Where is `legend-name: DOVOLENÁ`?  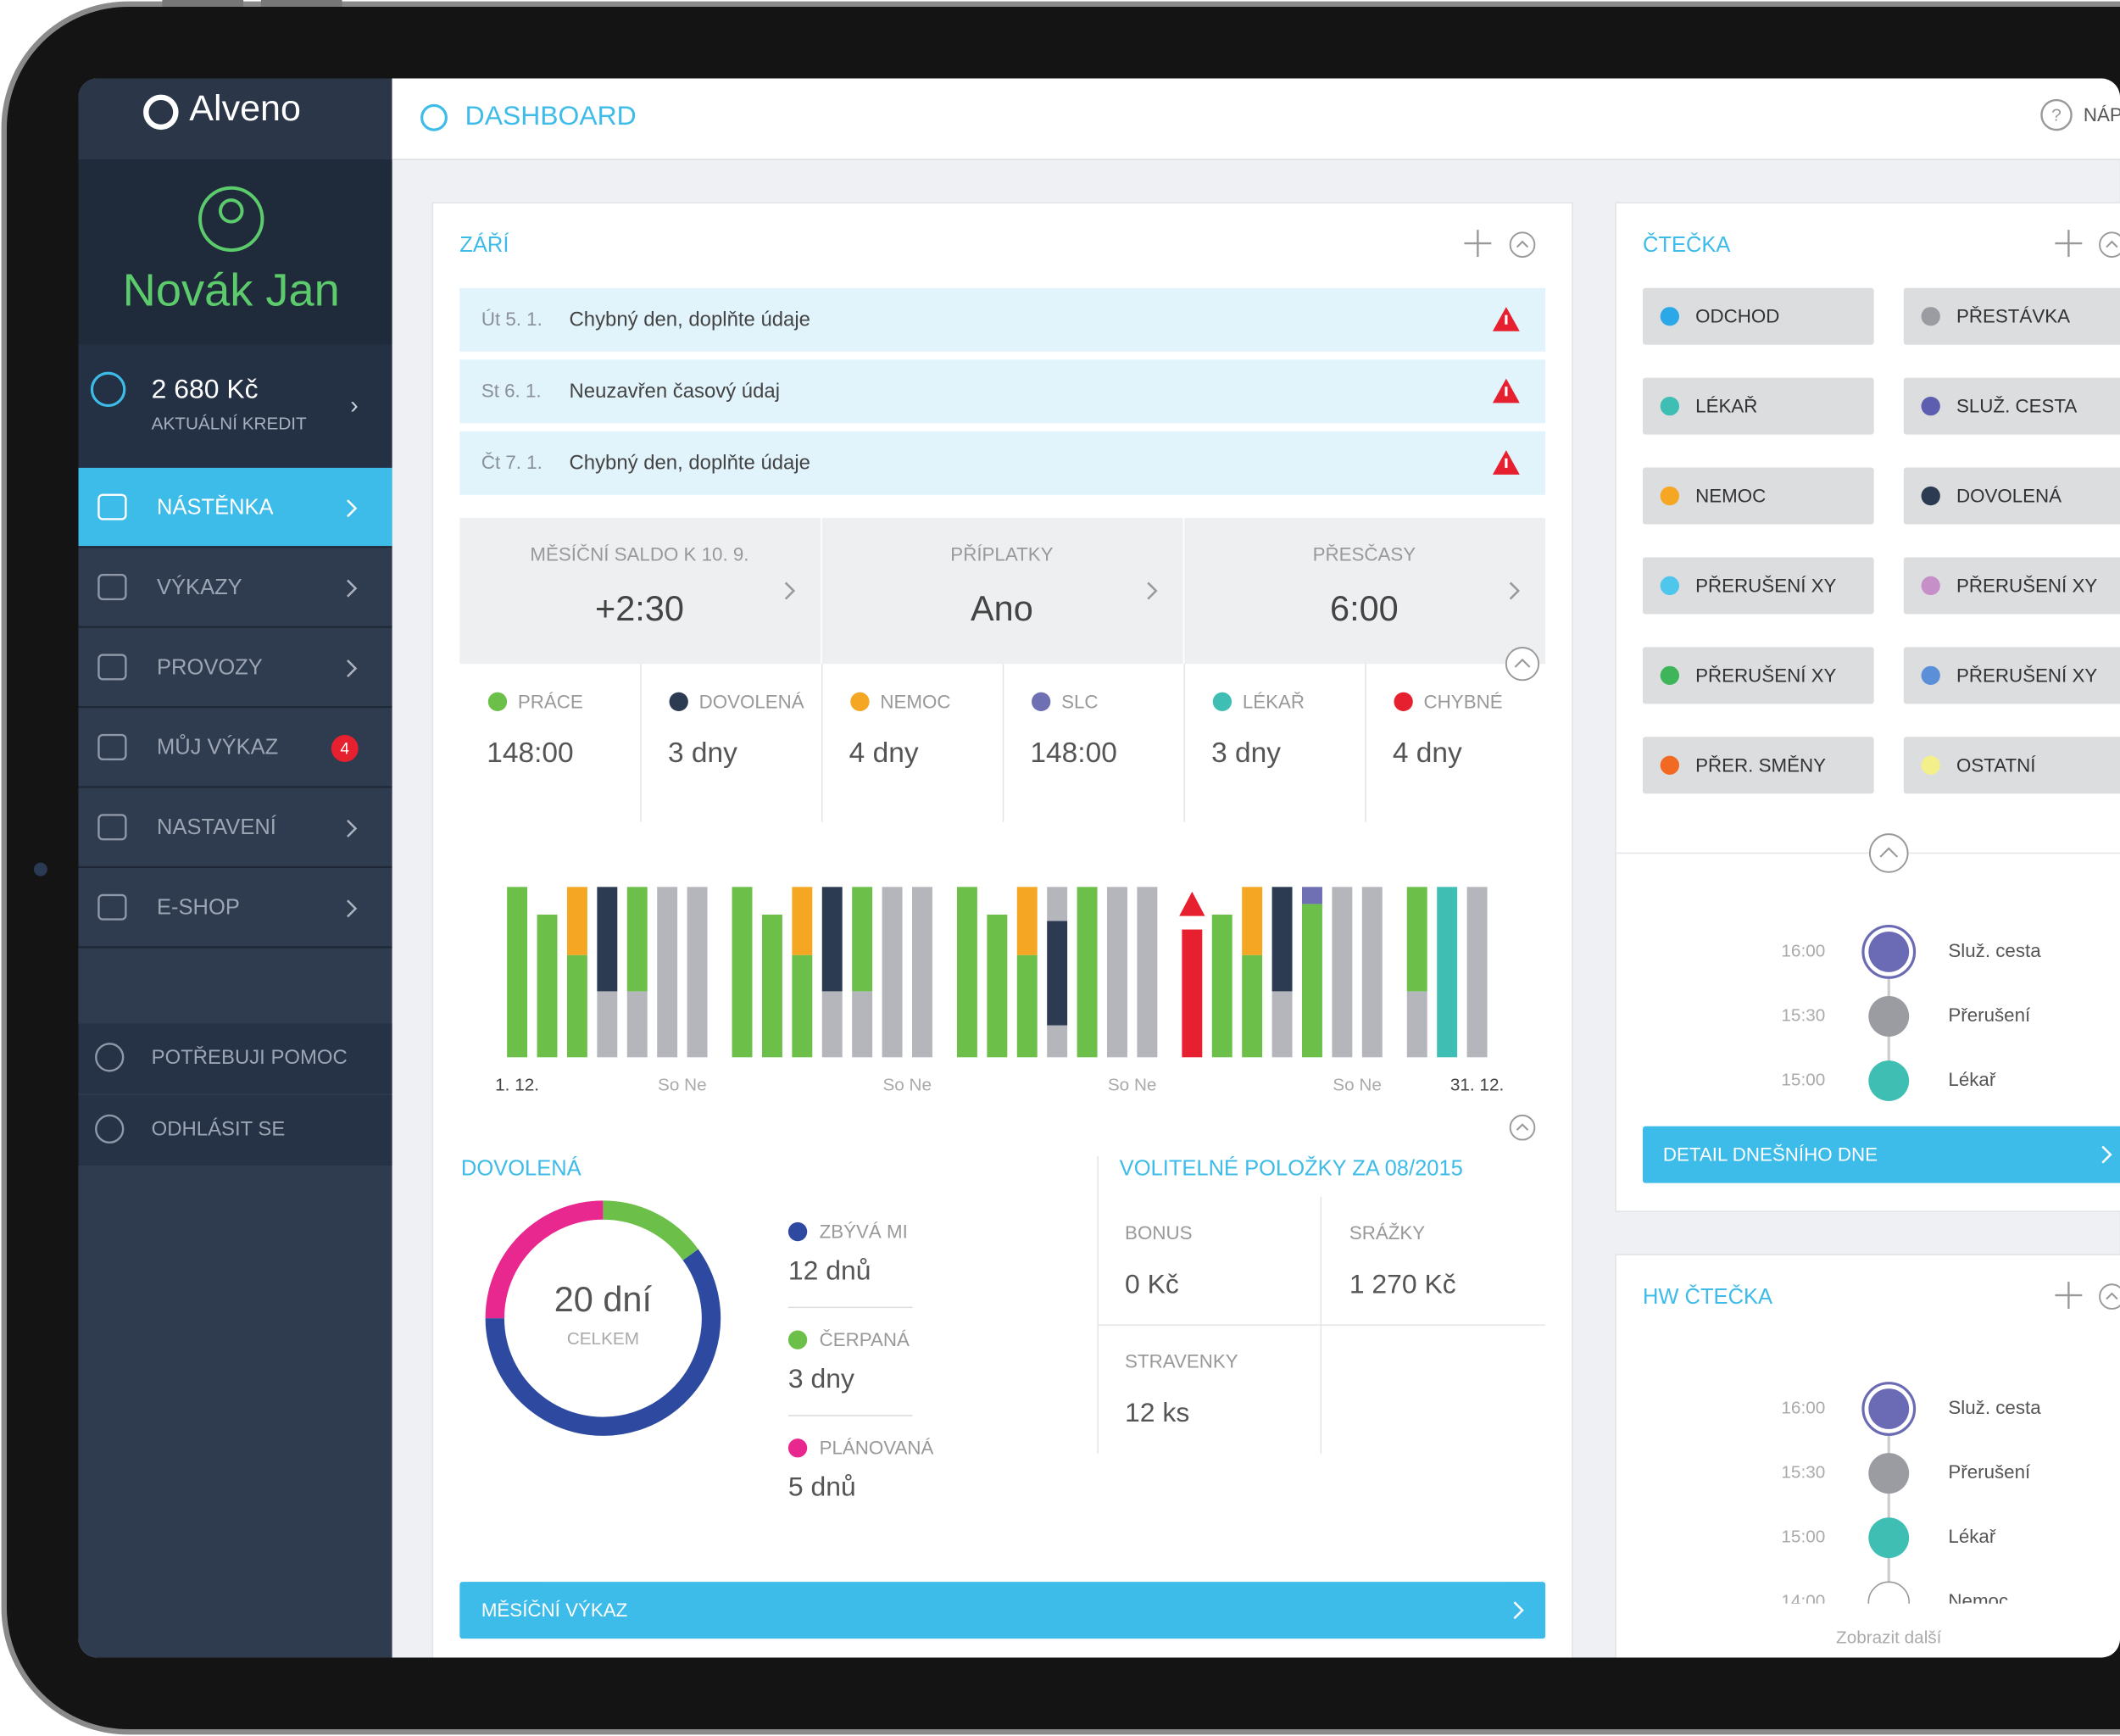
legend-name: DOVOLENÁ is located at coordinates (752, 701).